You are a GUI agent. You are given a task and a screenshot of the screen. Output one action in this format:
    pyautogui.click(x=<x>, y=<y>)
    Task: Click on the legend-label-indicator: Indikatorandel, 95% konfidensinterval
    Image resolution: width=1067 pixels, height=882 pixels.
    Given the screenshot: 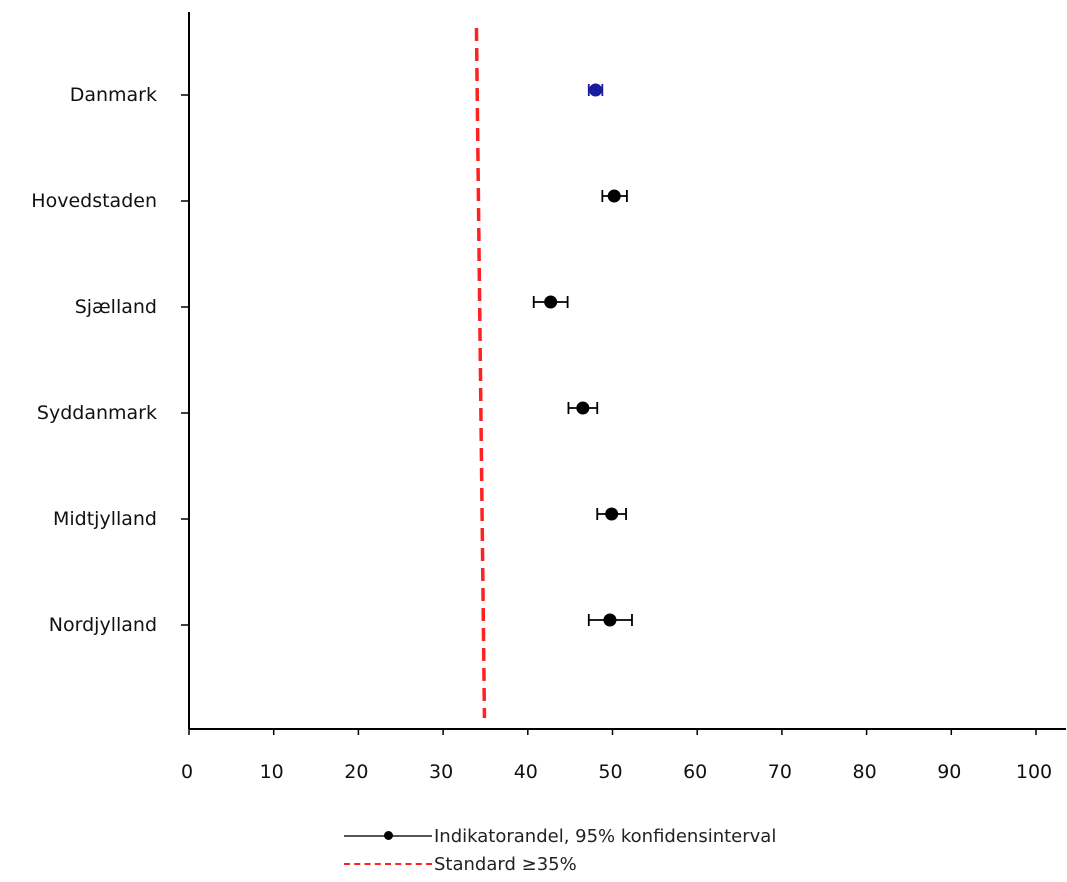 What is the action you would take?
    pyautogui.click(x=605, y=836)
    